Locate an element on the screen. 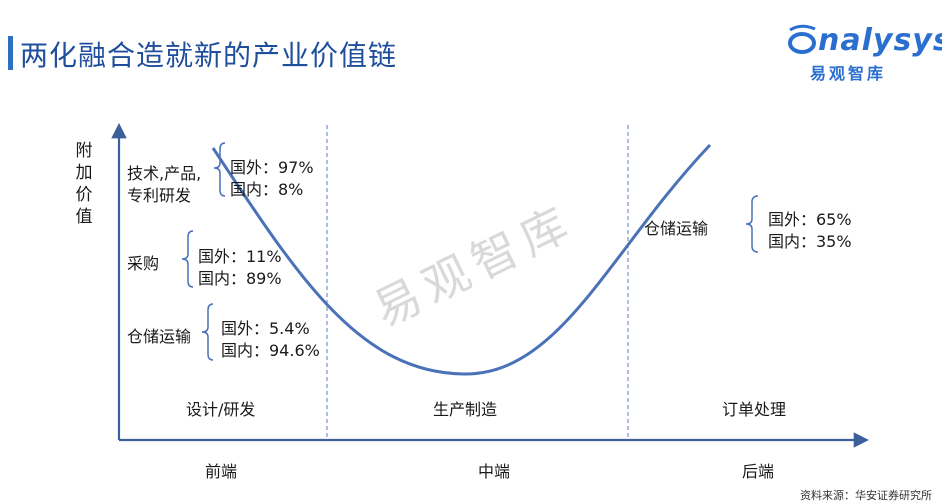 The image size is (942, 503). rnd-label-line1: 技术,产品, is located at coordinates (164, 173).